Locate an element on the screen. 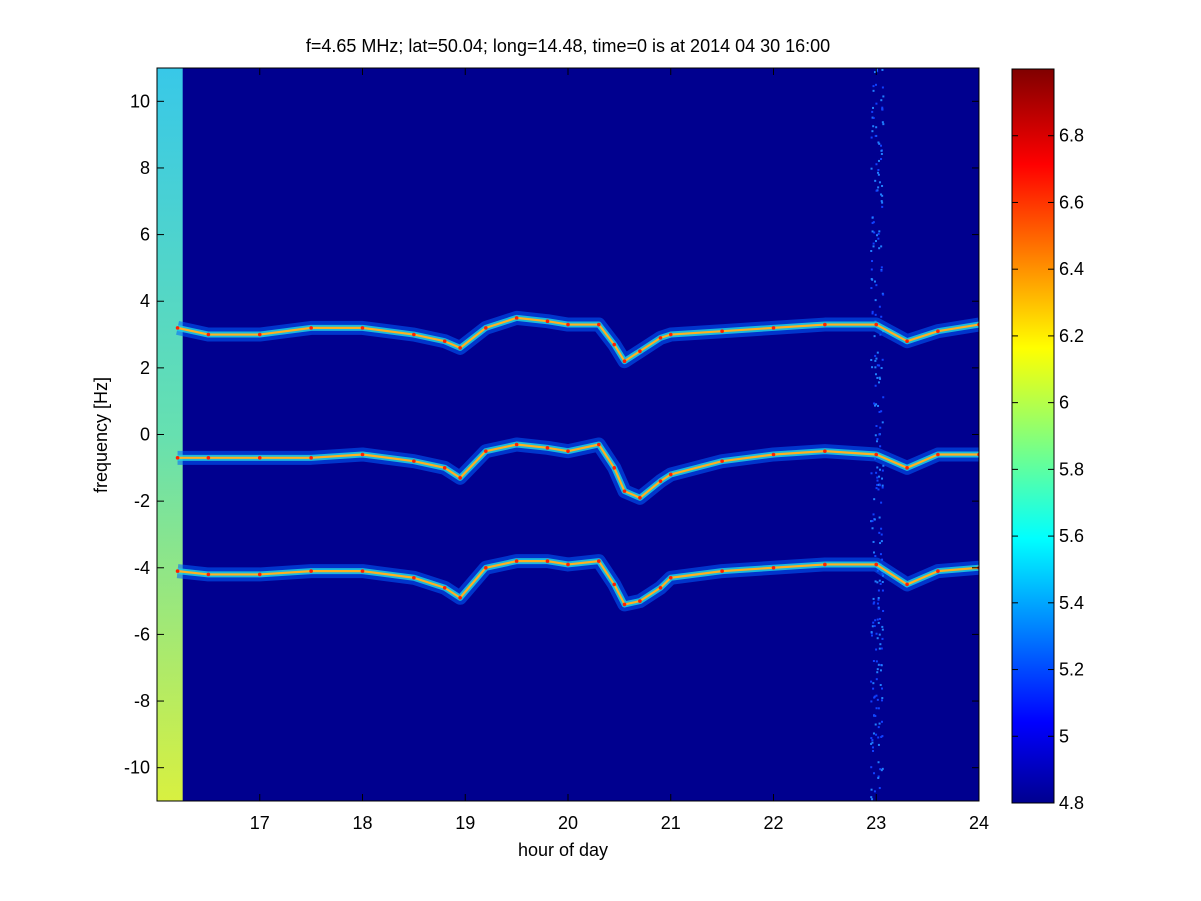 This screenshot has height=901, width=1201. colorbar-frame is located at coordinates (1033, 436).